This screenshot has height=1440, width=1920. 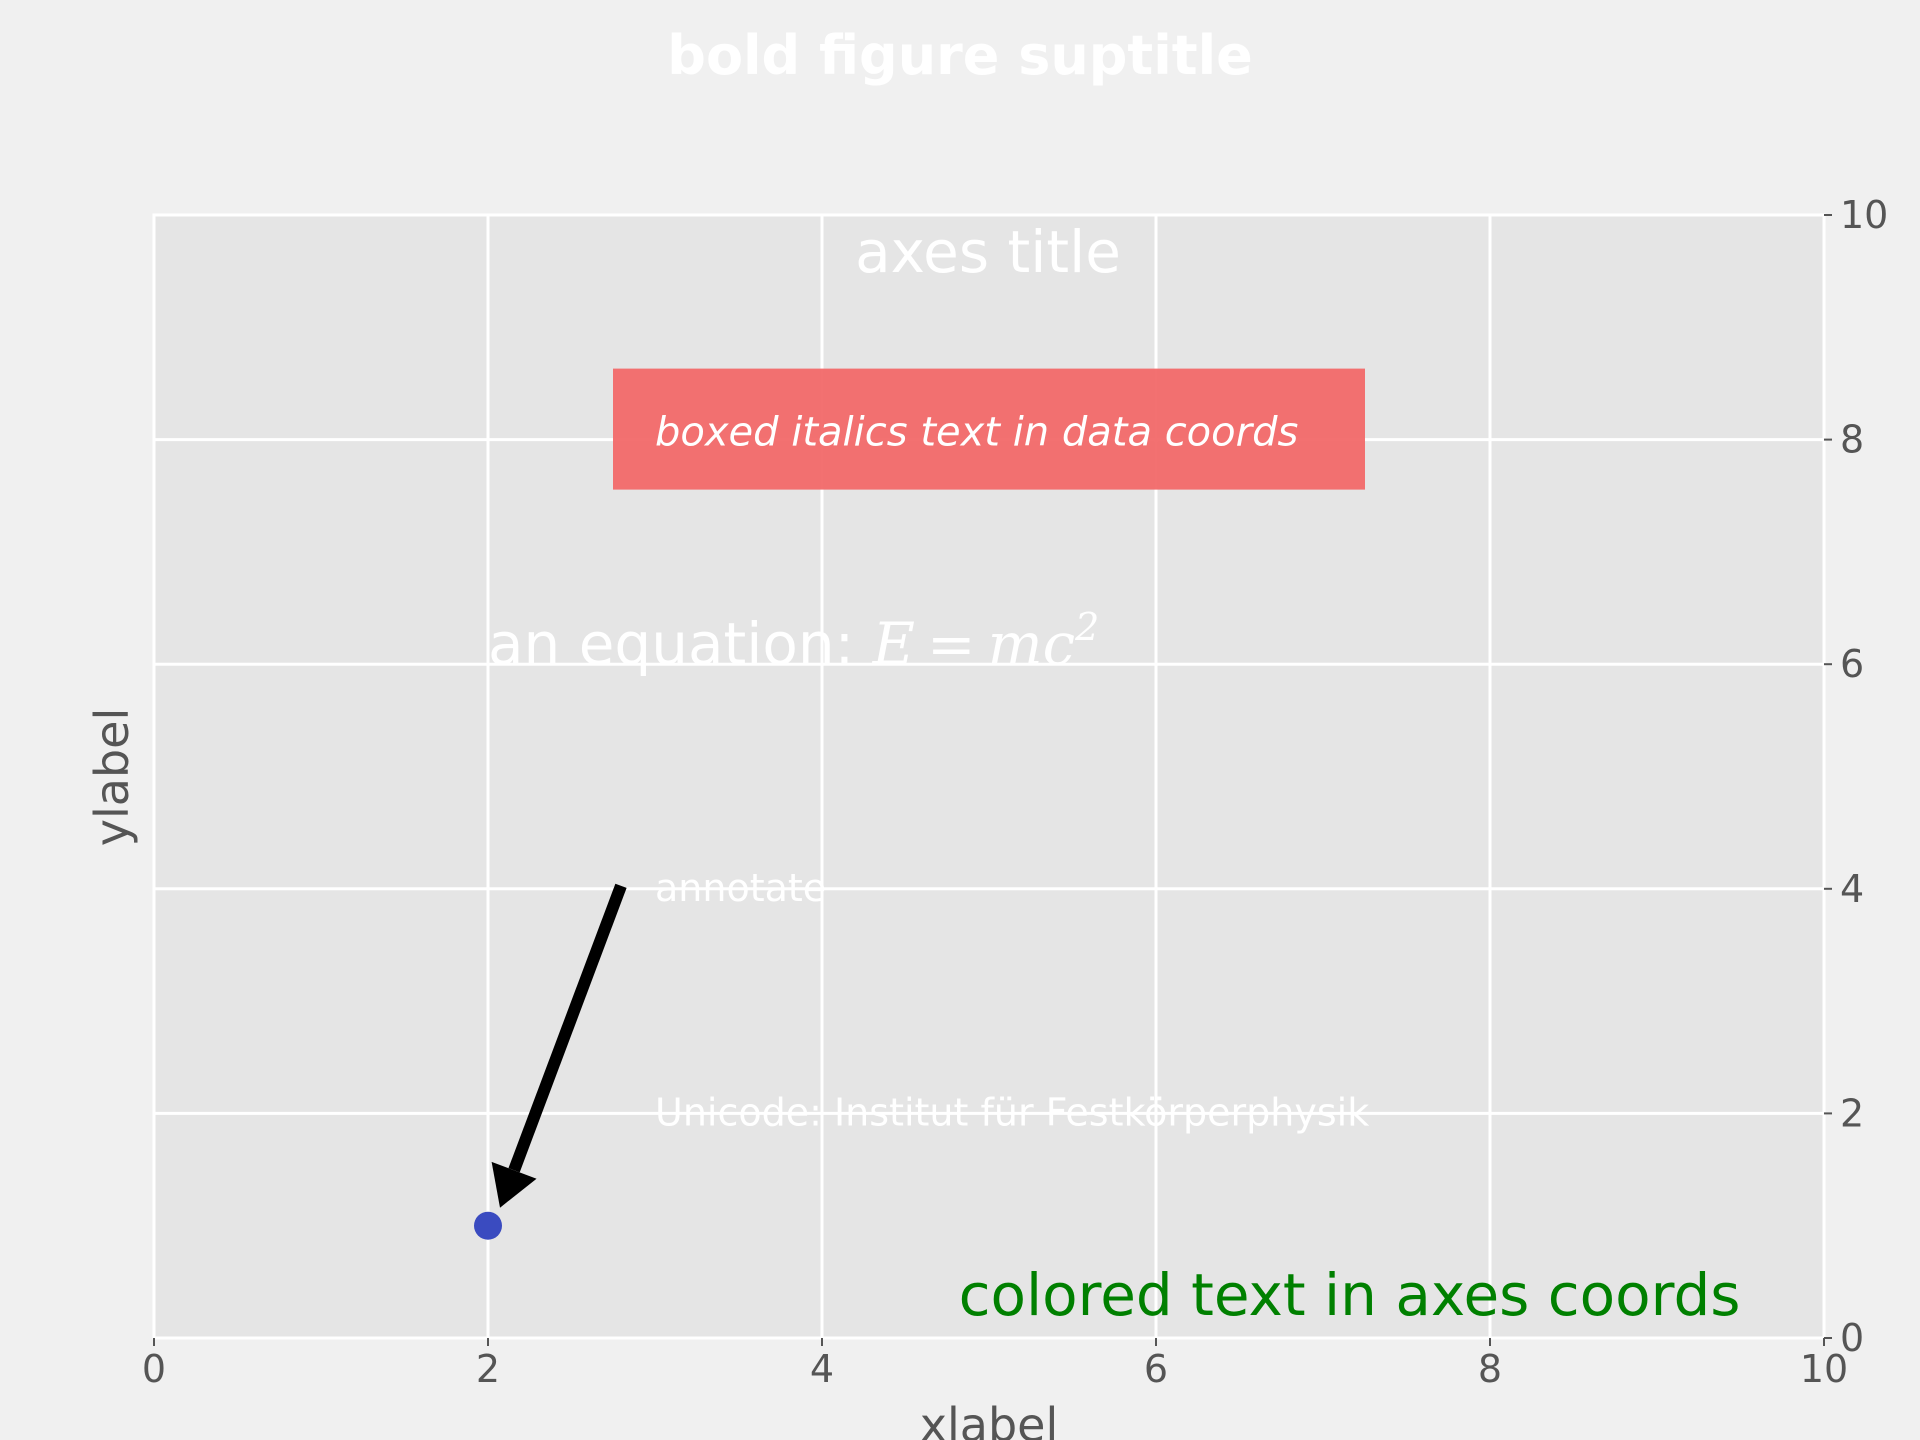 I want to click on x-axis-label: xlabel, so click(x=989, y=1419).